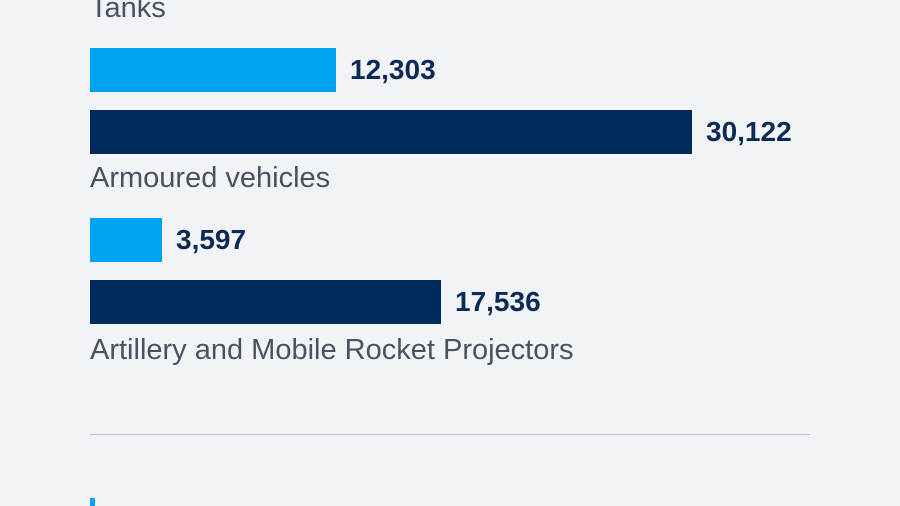 The height and width of the screenshot is (506, 900). Describe the element at coordinates (749, 131) in the screenshot. I see `value-label-tanks-series-2: 30,122` at that location.